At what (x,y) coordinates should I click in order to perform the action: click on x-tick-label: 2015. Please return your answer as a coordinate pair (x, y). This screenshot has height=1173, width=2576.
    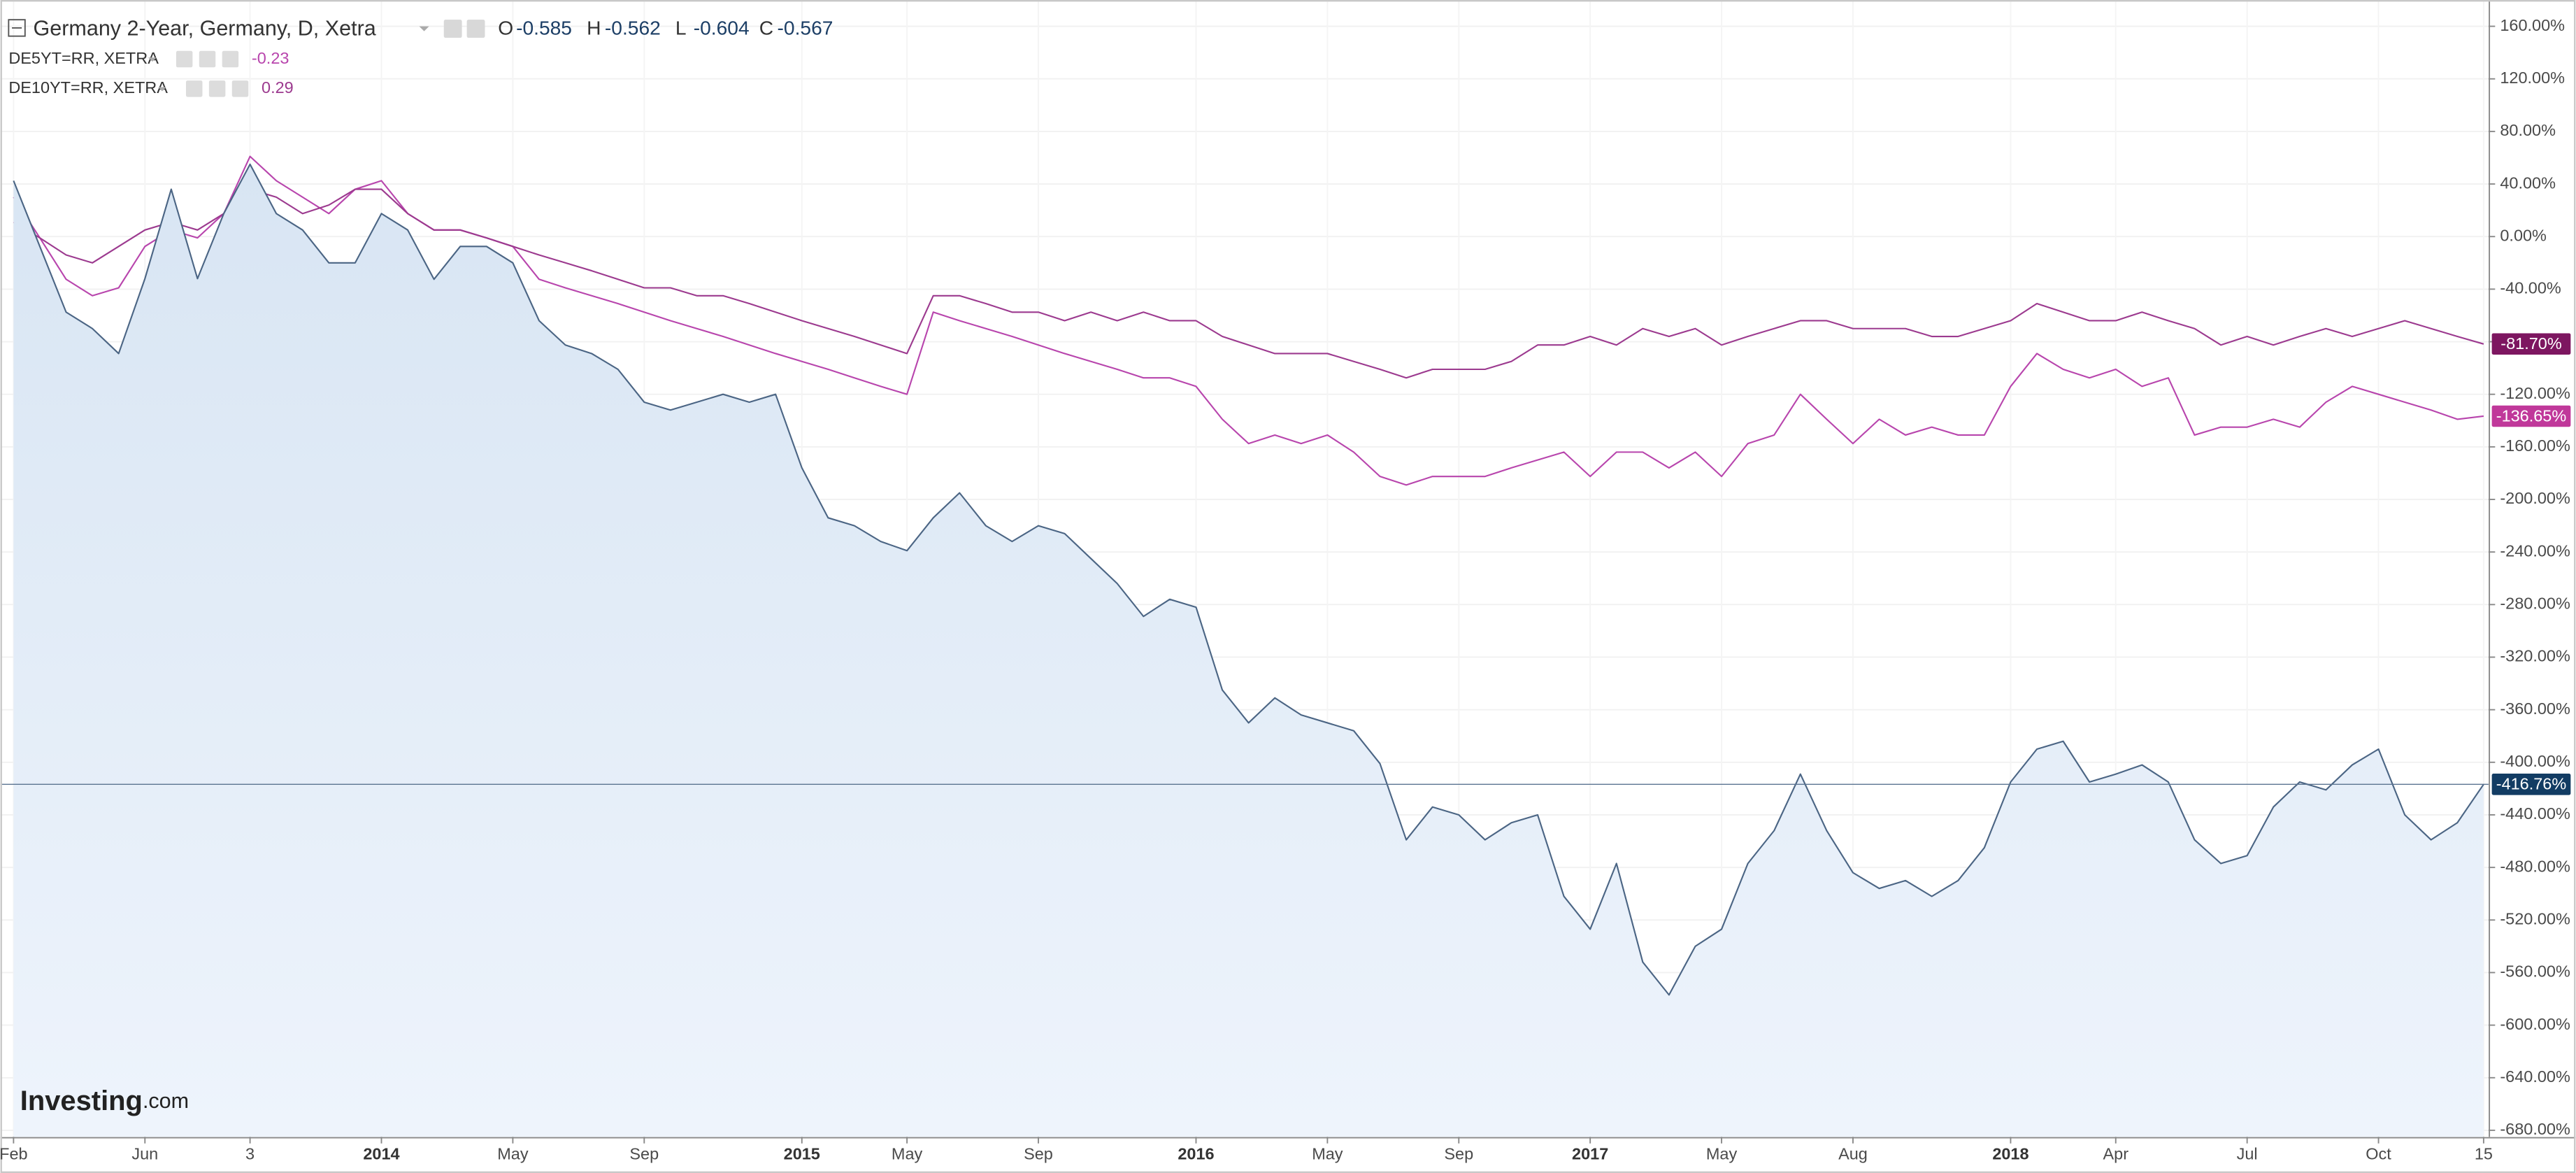
    Looking at the image, I should click on (802, 1153).